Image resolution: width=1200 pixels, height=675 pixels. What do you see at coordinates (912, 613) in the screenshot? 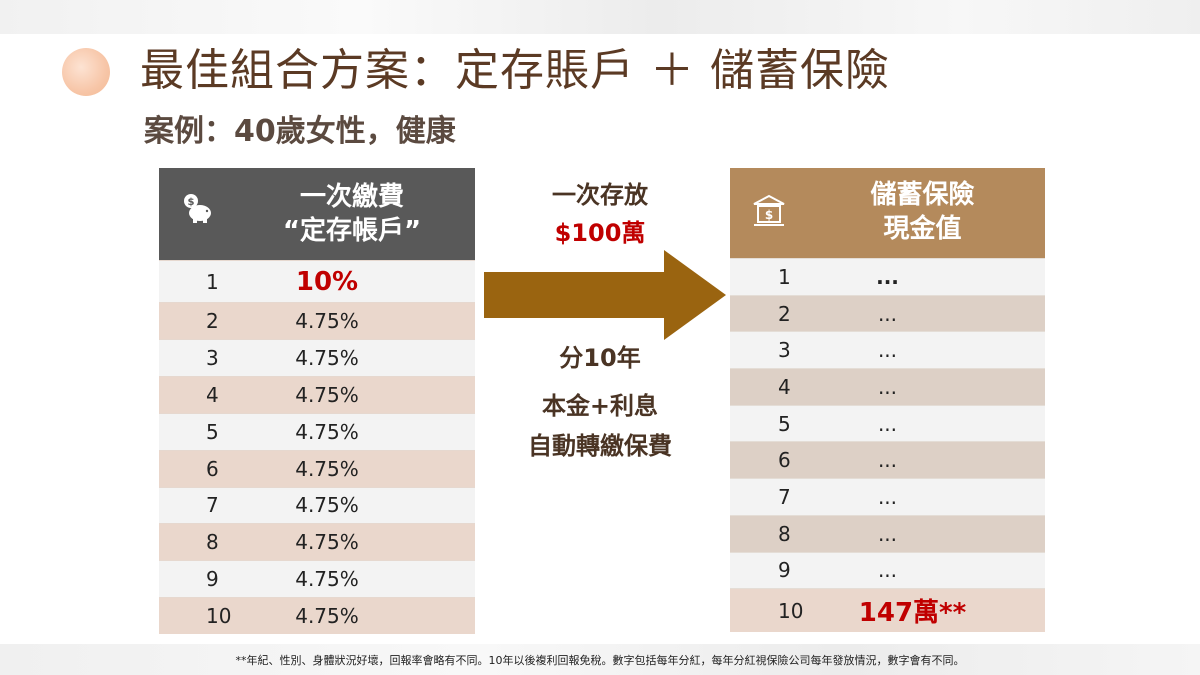
I see `cash-value-cell: 147萬**` at bounding box center [912, 613].